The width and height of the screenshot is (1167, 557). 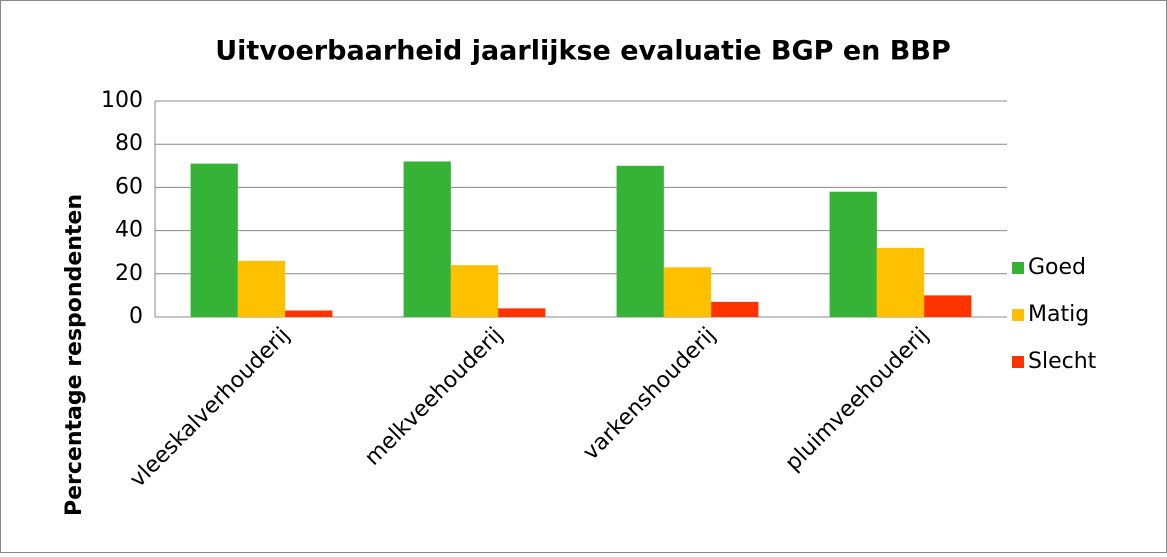 What do you see at coordinates (1057, 267) in the screenshot?
I see `legend-label: Goed` at bounding box center [1057, 267].